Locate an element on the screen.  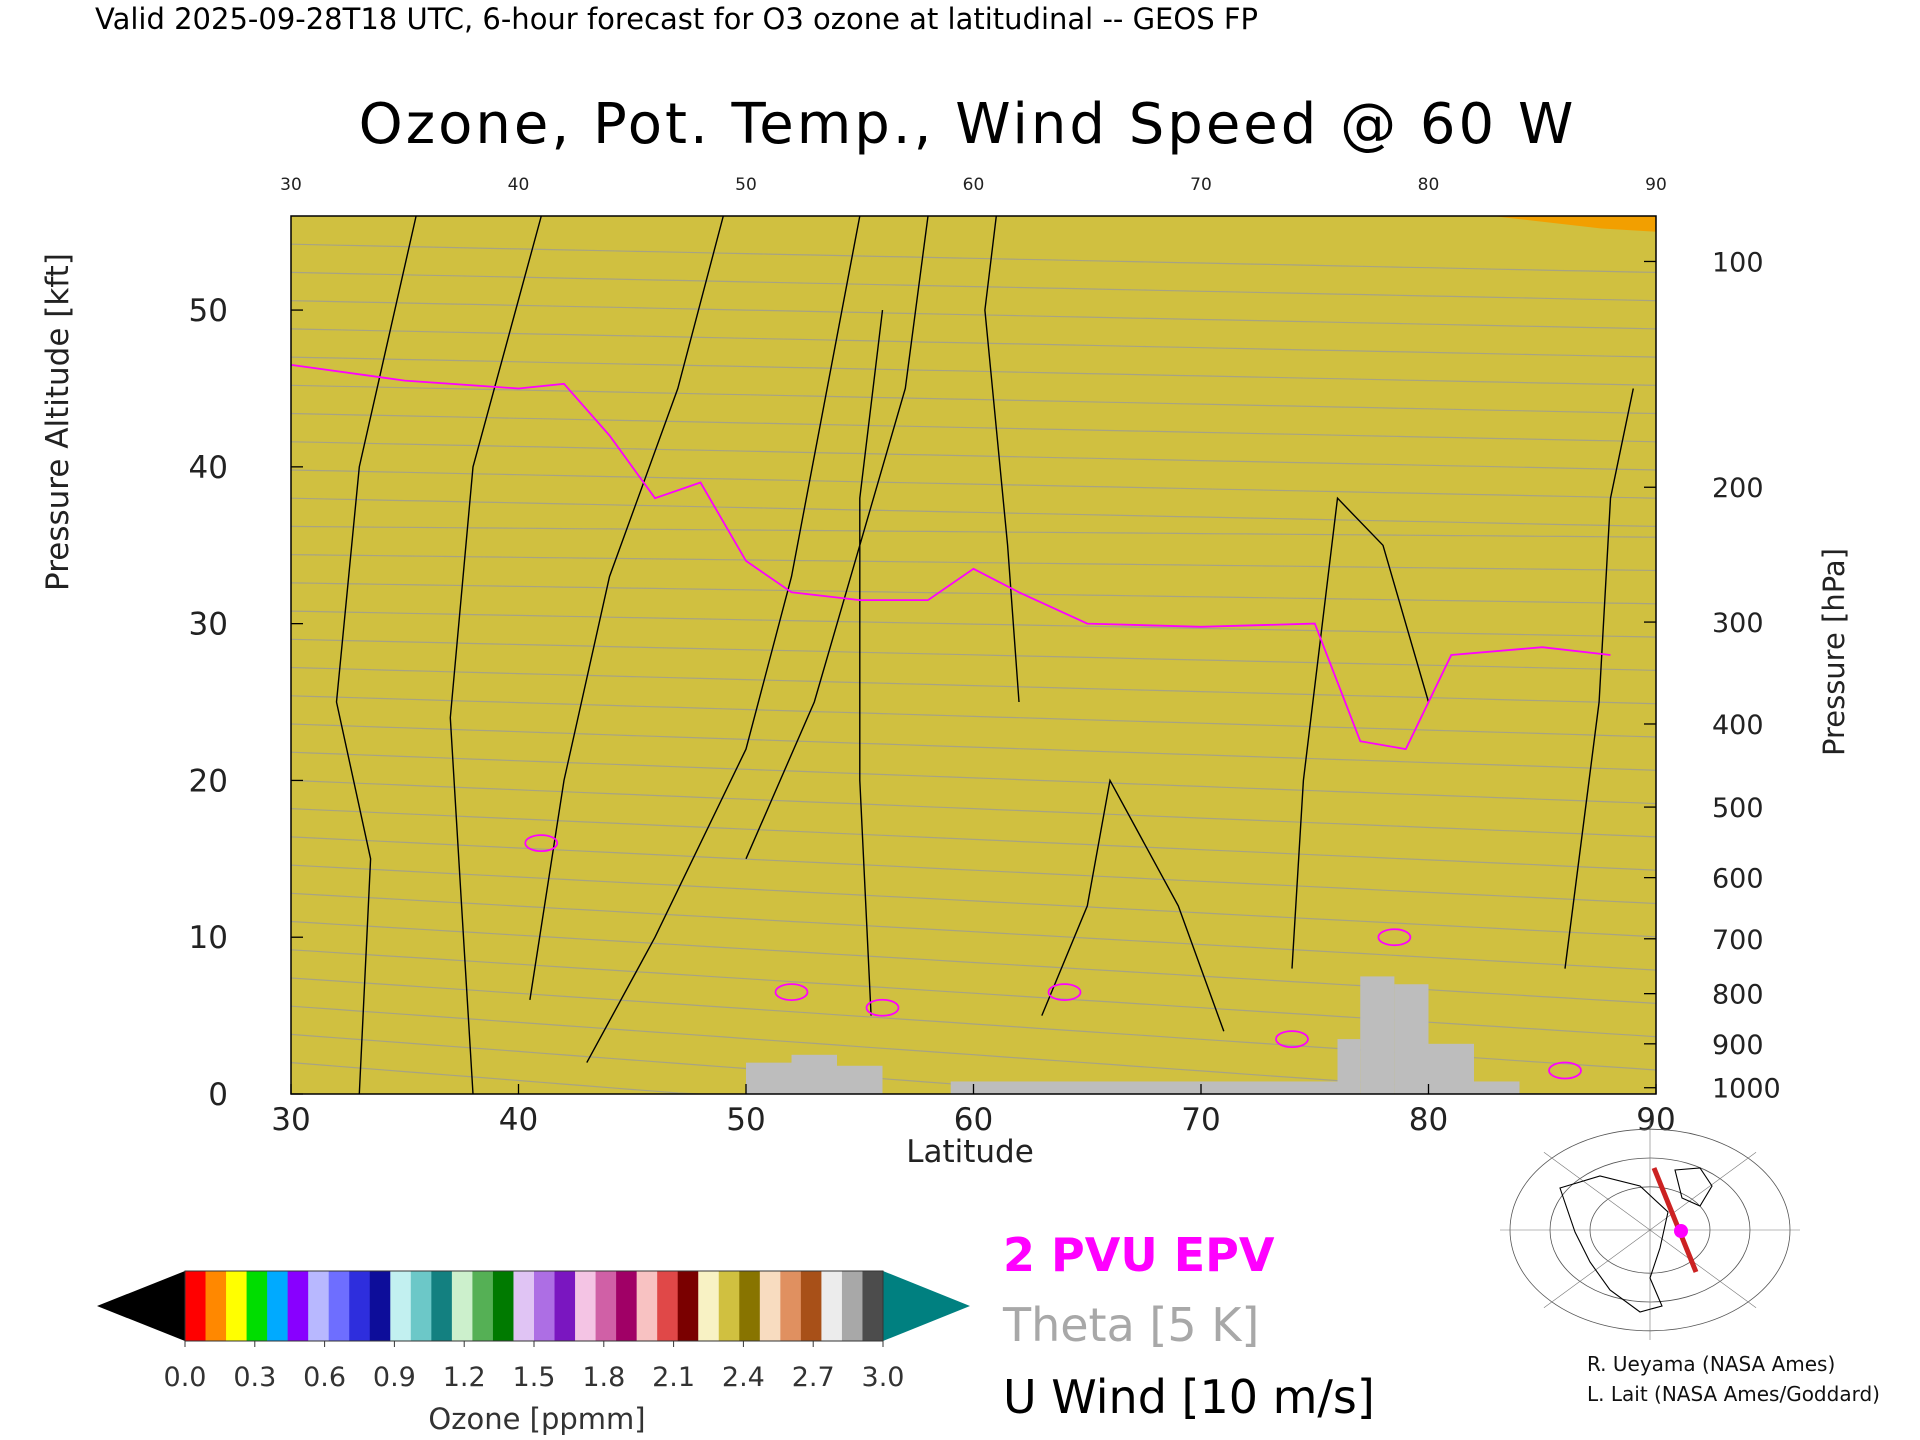
colorbar-tick-label: 2.1 is located at coordinates (673, 1377).